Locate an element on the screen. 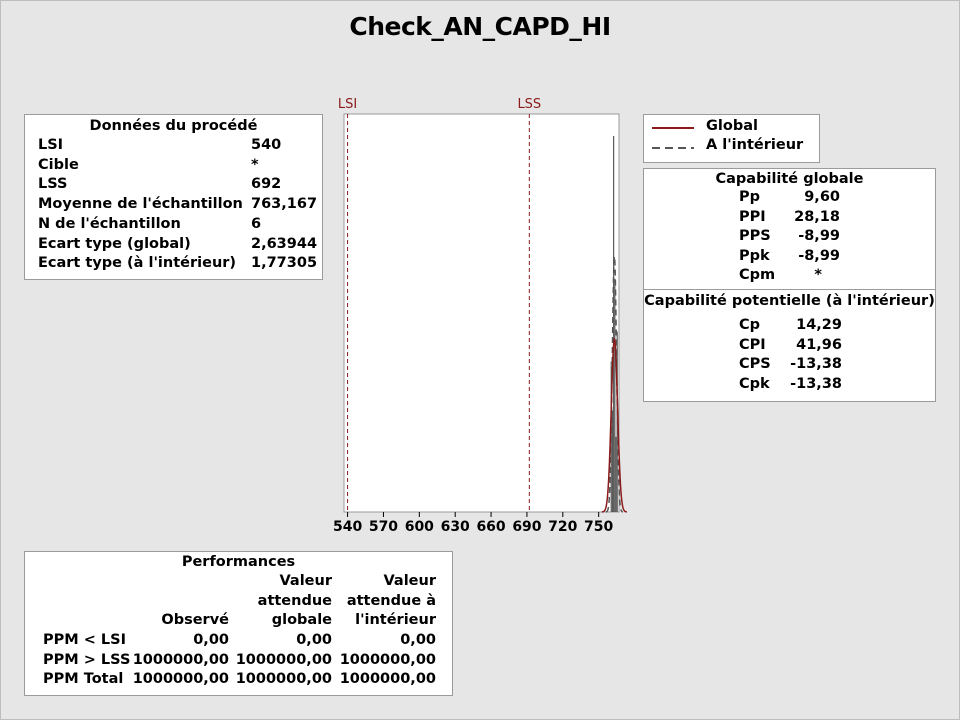 This screenshot has width=960, height=720. potential-capability-label: CPS is located at coordinates (755, 364).